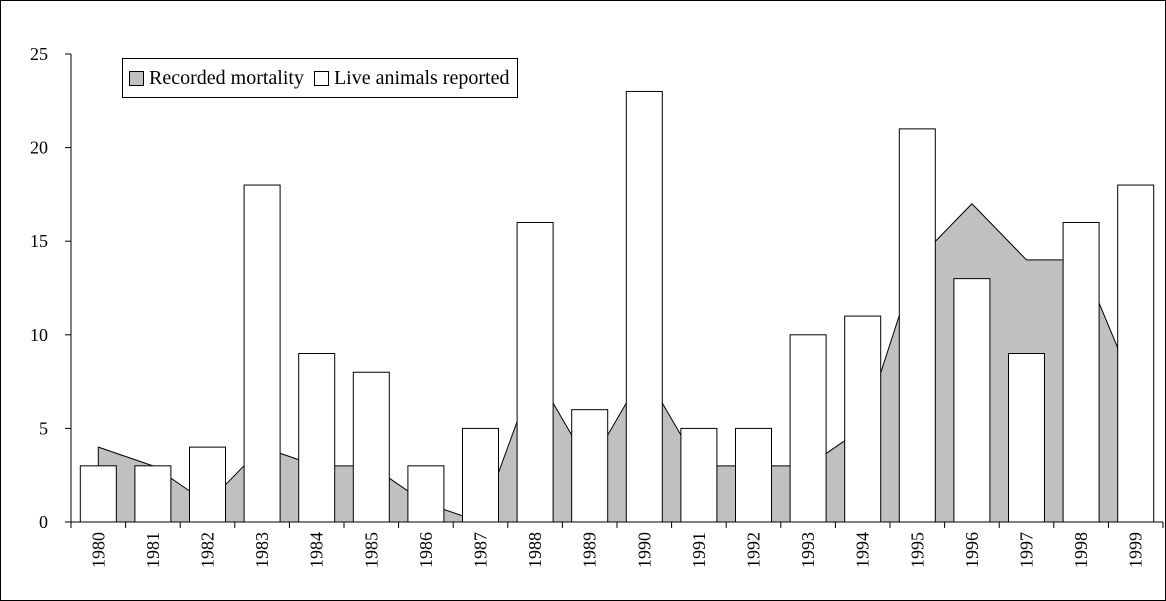 This screenshot has height=601, width=1166. I want to click on y-tick-label-0: 0, so click(43, 522).